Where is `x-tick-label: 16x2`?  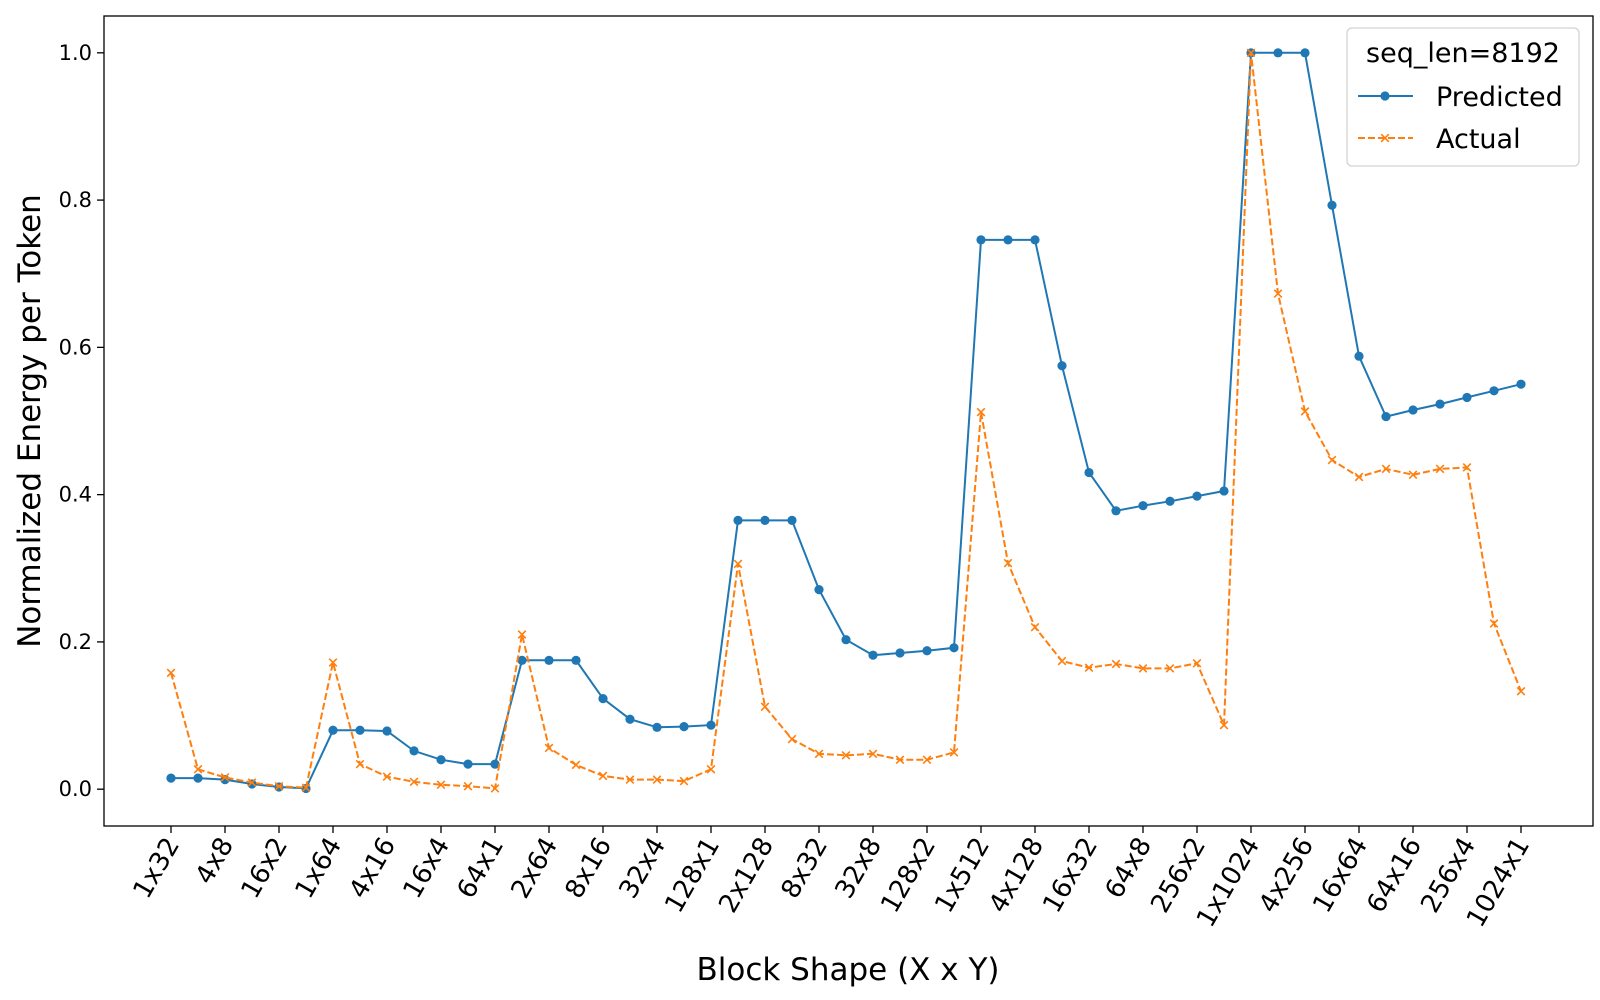
x-tick-label: 16x2 is located at coordinates (265, 868).